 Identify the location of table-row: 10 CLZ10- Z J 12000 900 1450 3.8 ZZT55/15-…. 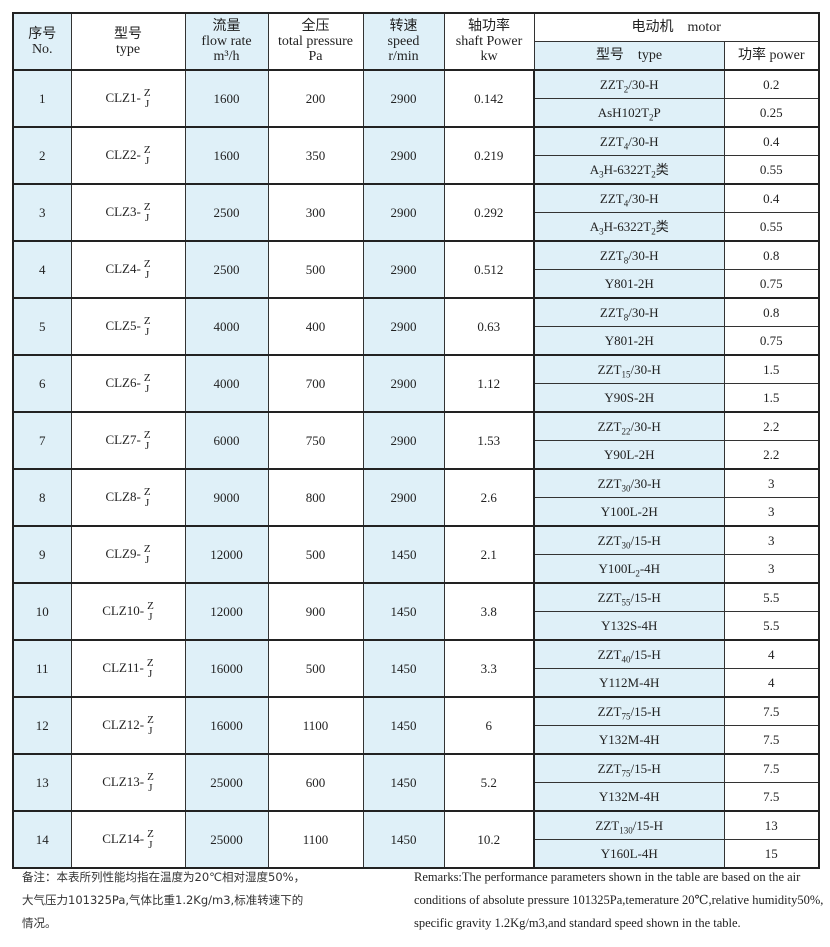
(416, 611).